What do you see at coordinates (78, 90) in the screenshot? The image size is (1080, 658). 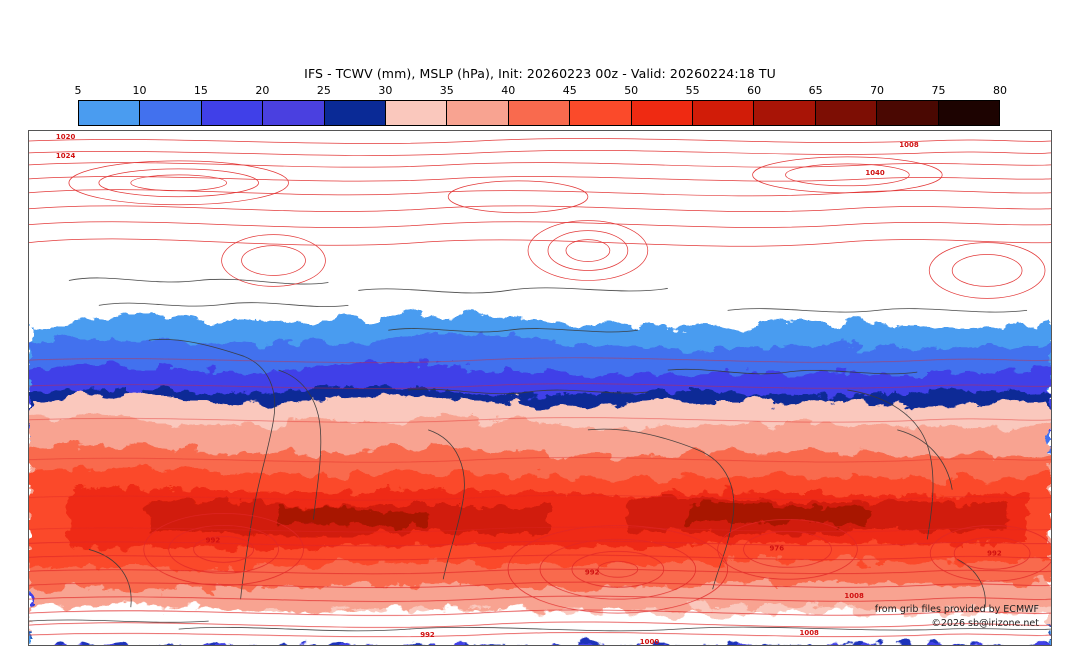 I see `colorbar-tick-5: 5` at bounding box center [78, 90].